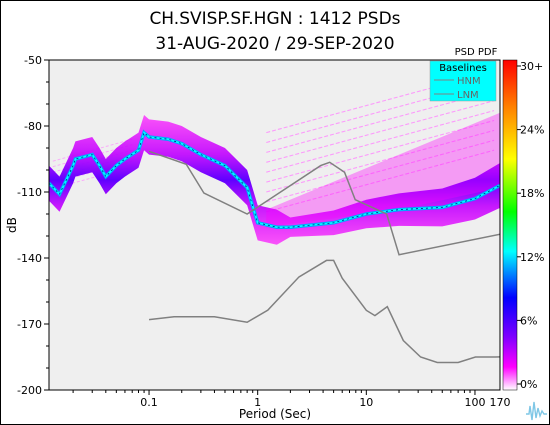 The image size is (550, 425). Describe the element at coordinates (257, 402) in the screenshot. I see `x-tick-label: 1` at that location.